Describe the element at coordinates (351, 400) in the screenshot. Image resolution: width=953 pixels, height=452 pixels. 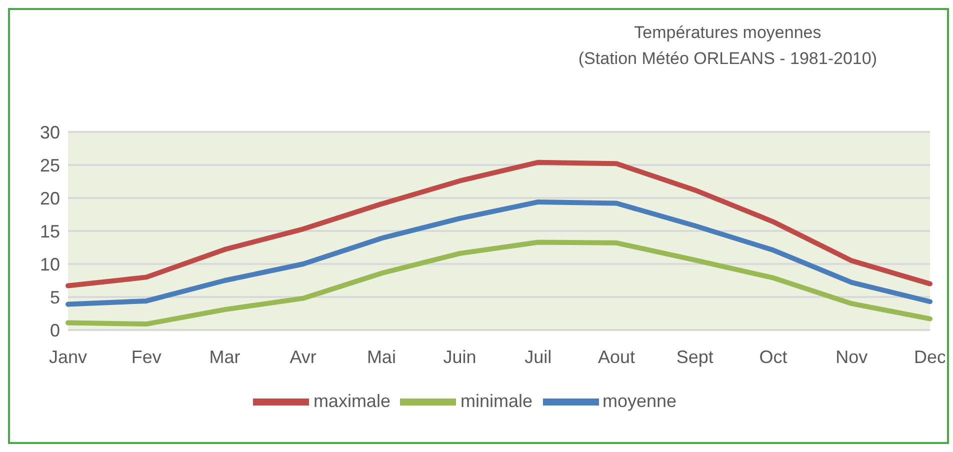
I see `legend-label: maximale` at that location.